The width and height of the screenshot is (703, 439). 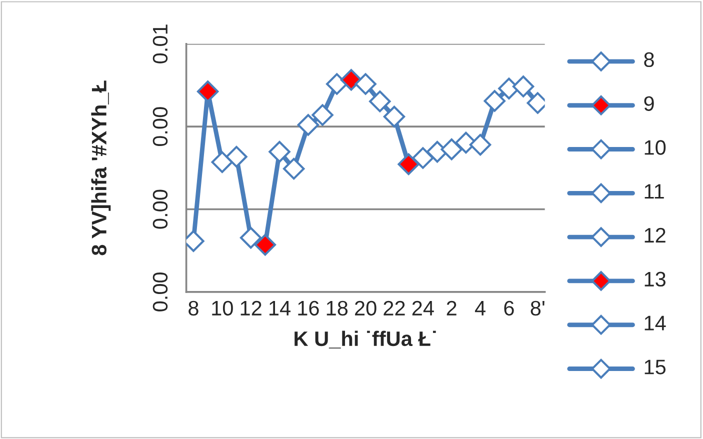 I want to click on x-tick-label: 24, so click(x=423, y=308).